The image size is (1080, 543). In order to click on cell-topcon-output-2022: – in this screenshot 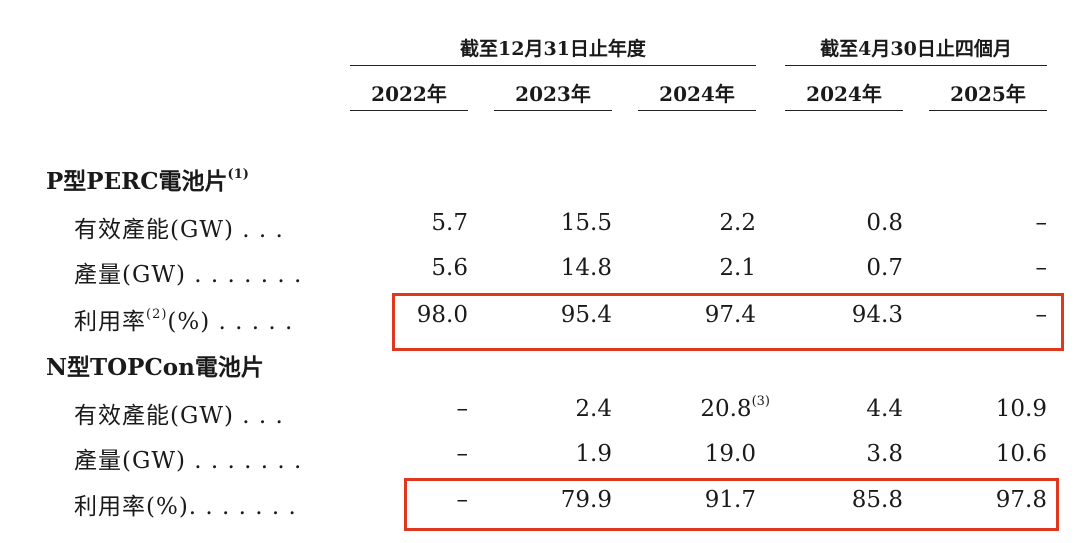, I will do `click(462, 454)`.